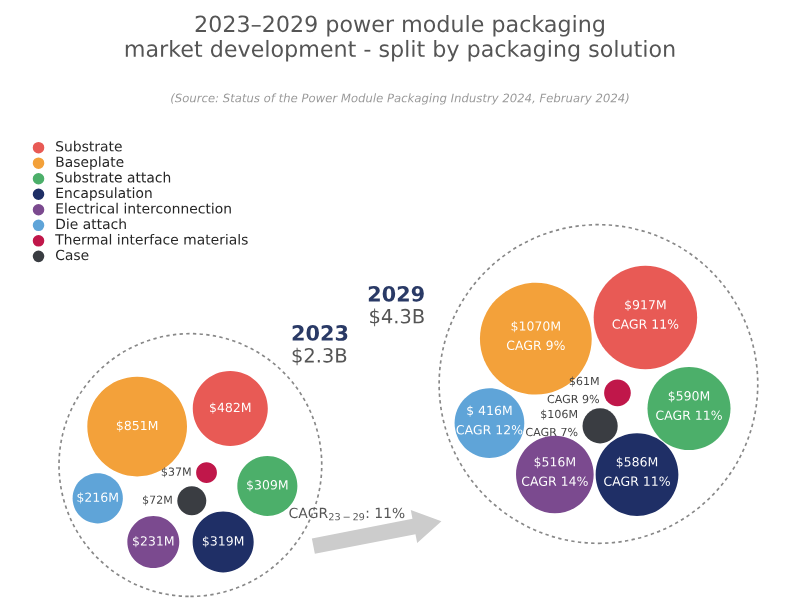 Image resolution: width=800 pixels, height=602 pixels. Describe the element at coordinates (320, 333) in the screenshot. I see `category-label: 2023` at that location.